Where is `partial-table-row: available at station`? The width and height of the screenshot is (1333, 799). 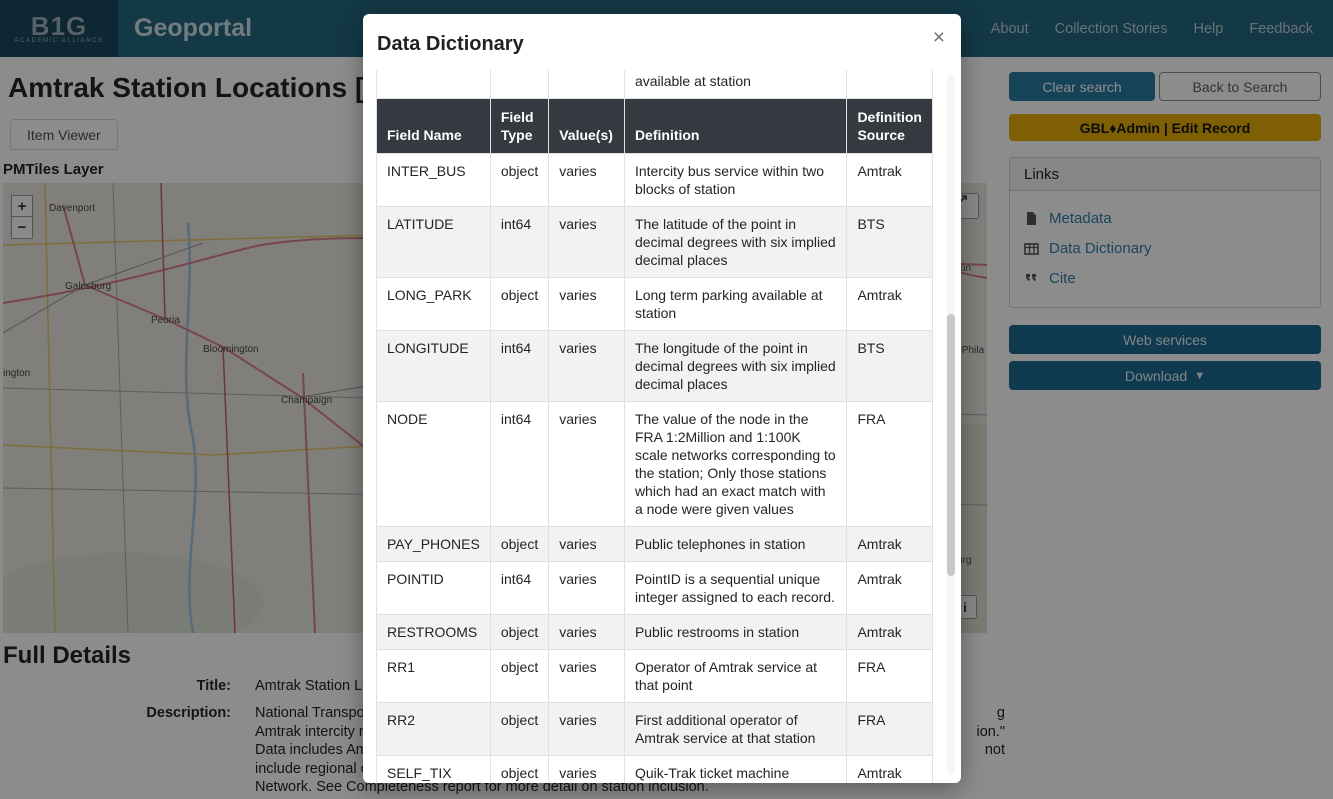
partial-table-row: available at station is located at coordinates (654, 84).